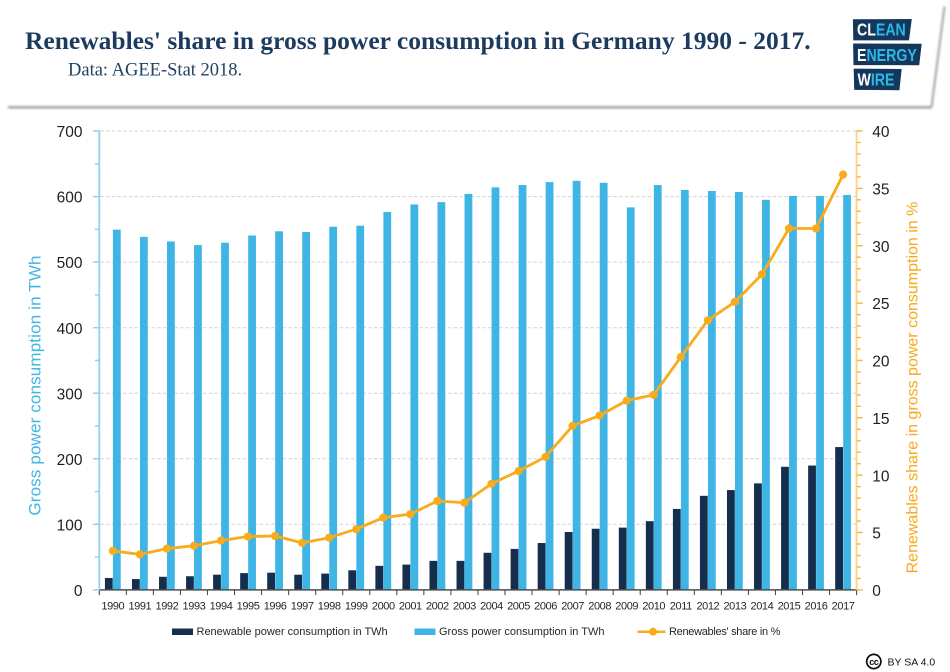  What do you see at coordinates (70, 460) in the screenshot?
I see `svg-text: 200` at bounding box center [70, 460].